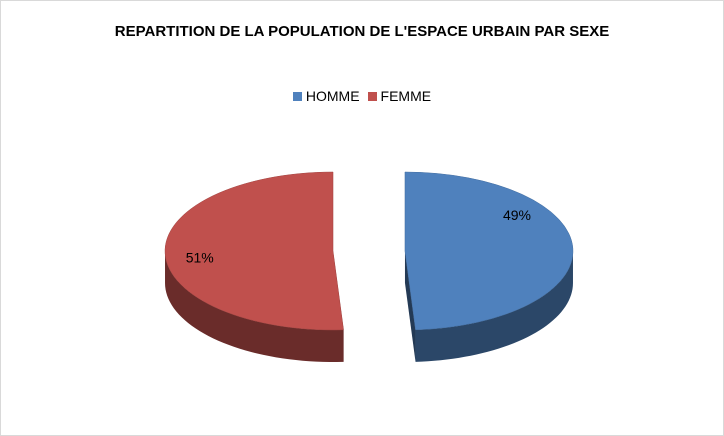 This screenshot has height=436, width=724. I want to click on slice-cut-face, so click(410, 306).